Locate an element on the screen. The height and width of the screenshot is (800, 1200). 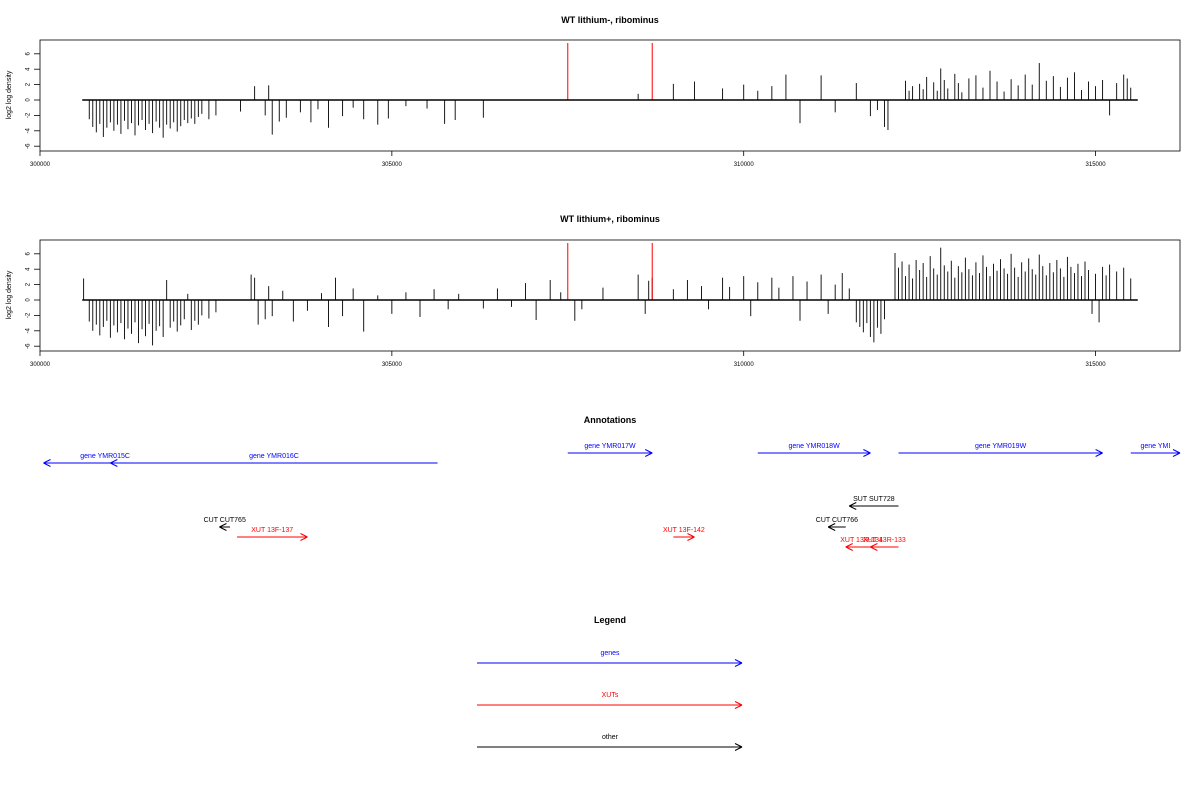
annotation-feature: XUT 13R-133 is located at coordinates (884, 544).